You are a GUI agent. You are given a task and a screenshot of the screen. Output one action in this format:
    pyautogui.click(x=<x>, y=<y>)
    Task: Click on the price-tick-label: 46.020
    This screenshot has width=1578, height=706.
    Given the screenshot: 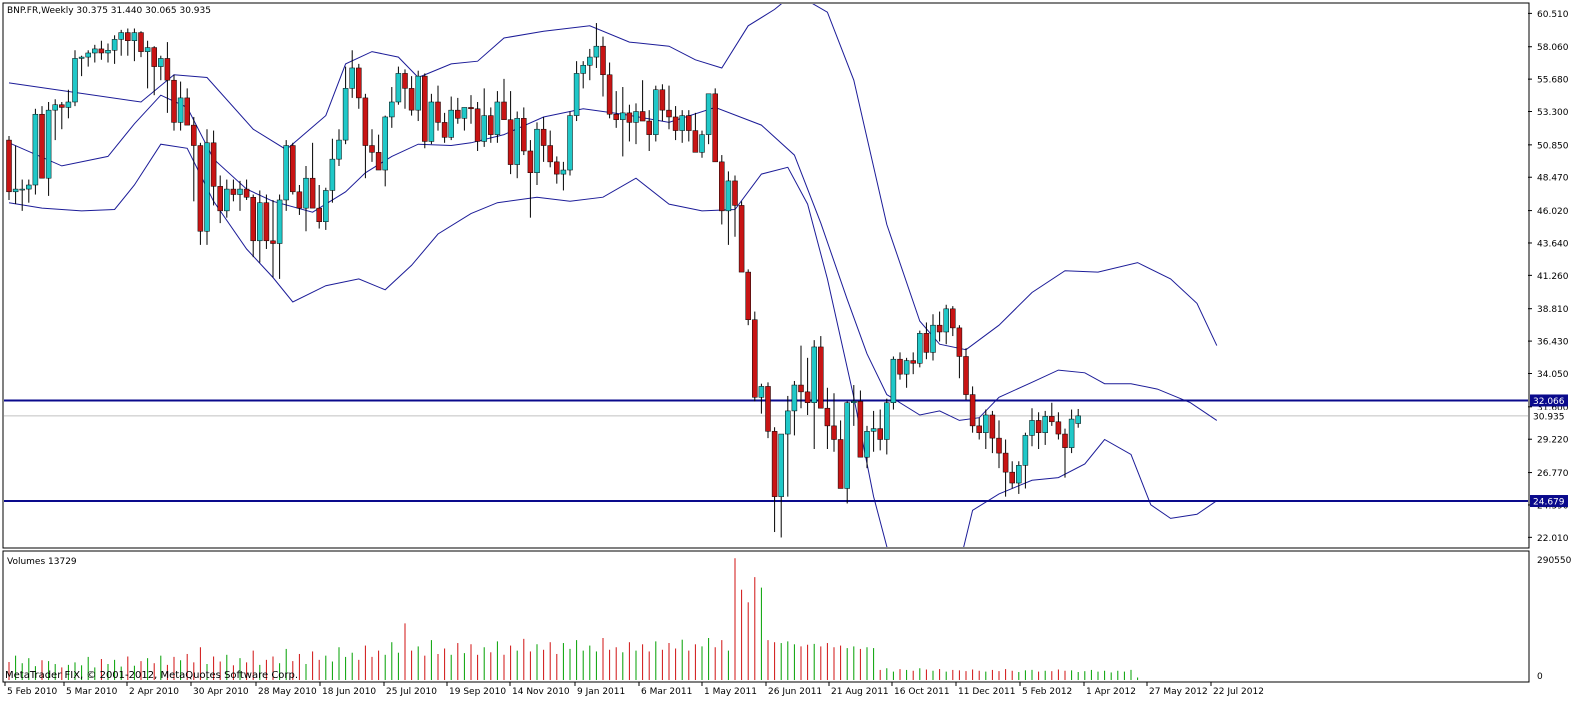 What is the action you would take?
    pyautogui.click(x=1553, y=212)
    